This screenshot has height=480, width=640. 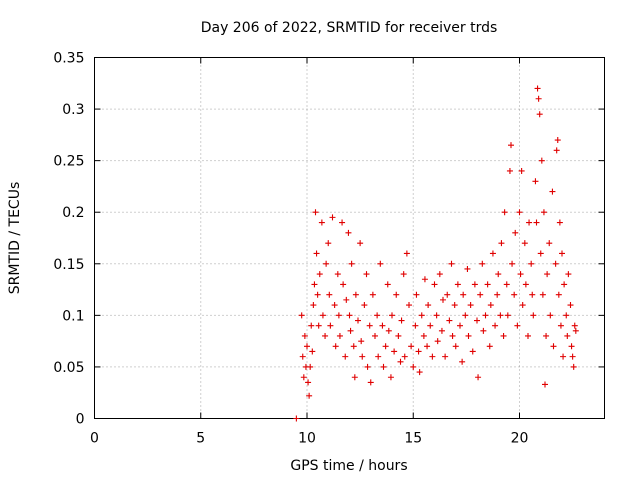 What do you see at coordinates (520, 439) in the screenshot?
I see `x-tick-label: 20` at bounding box center [520, 439].